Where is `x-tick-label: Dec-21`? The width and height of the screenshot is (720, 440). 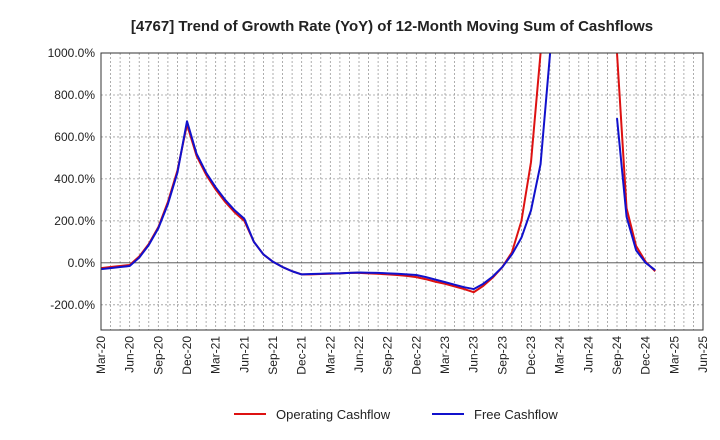
x-tick-label: Dec-21 is located at coordinates (302, 355).